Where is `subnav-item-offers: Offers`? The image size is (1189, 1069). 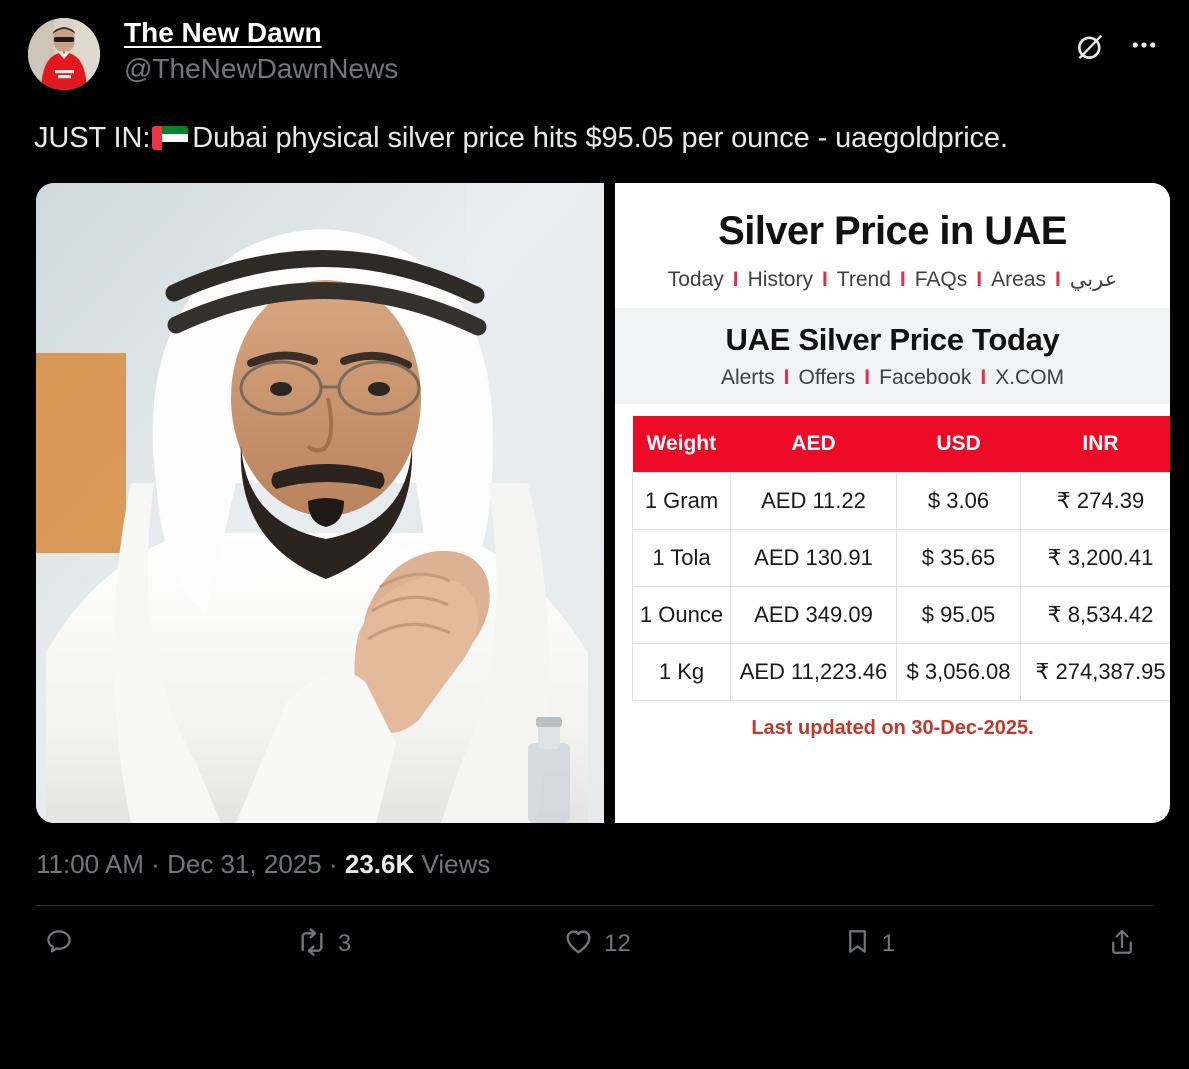 subnav-item-offers: Offers is located at coordinates (827, 378).